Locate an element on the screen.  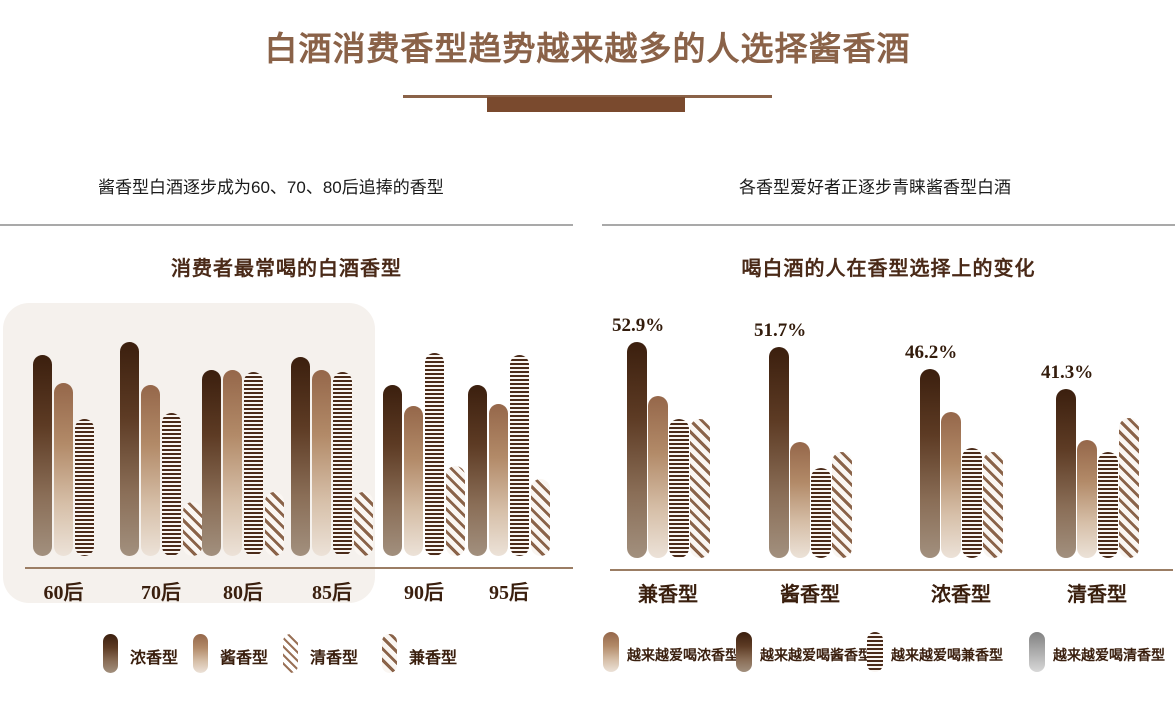
value-label-清香型: 41.3% is located at coordinates (1067, 372).